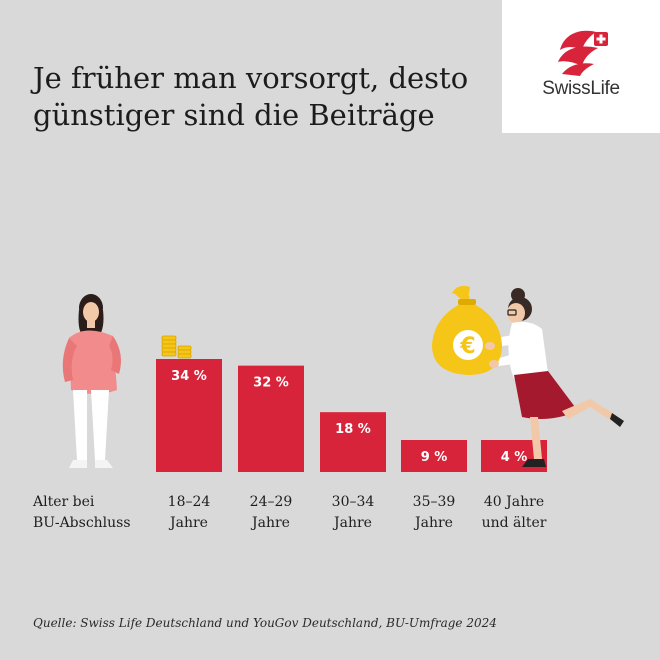  I want to click on category-label-line: und älter, so click(514, 523).